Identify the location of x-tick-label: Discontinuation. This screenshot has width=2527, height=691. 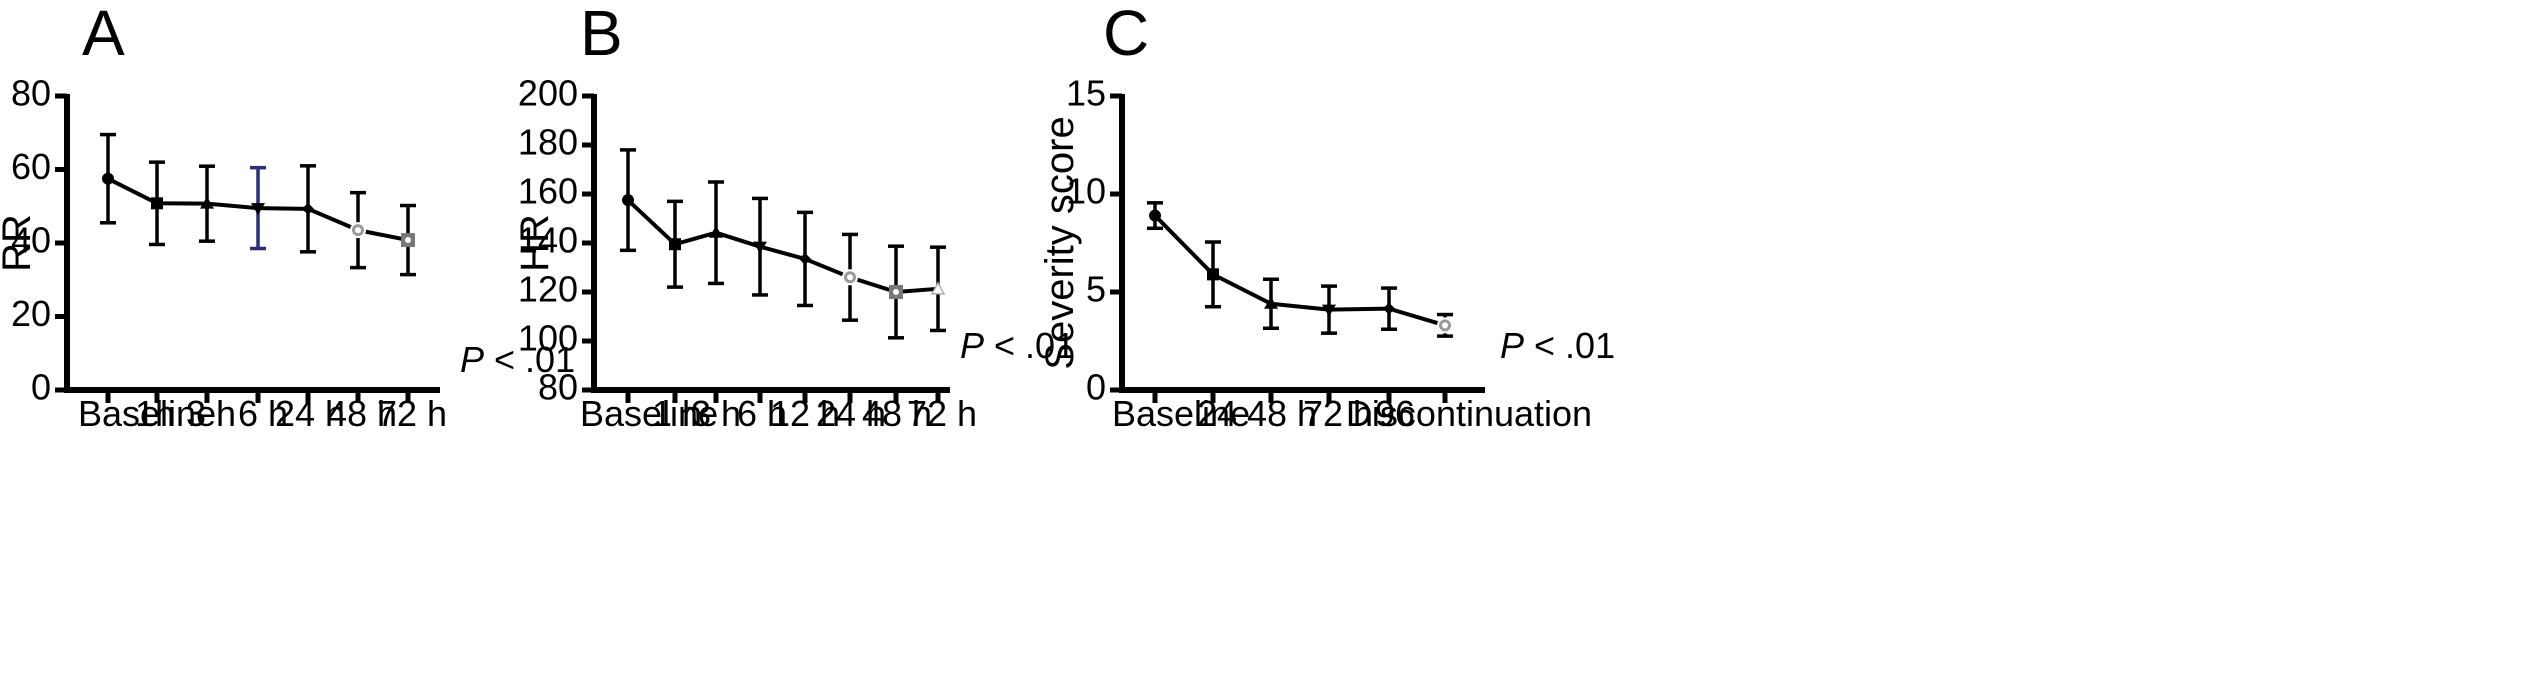
(1469, 413).